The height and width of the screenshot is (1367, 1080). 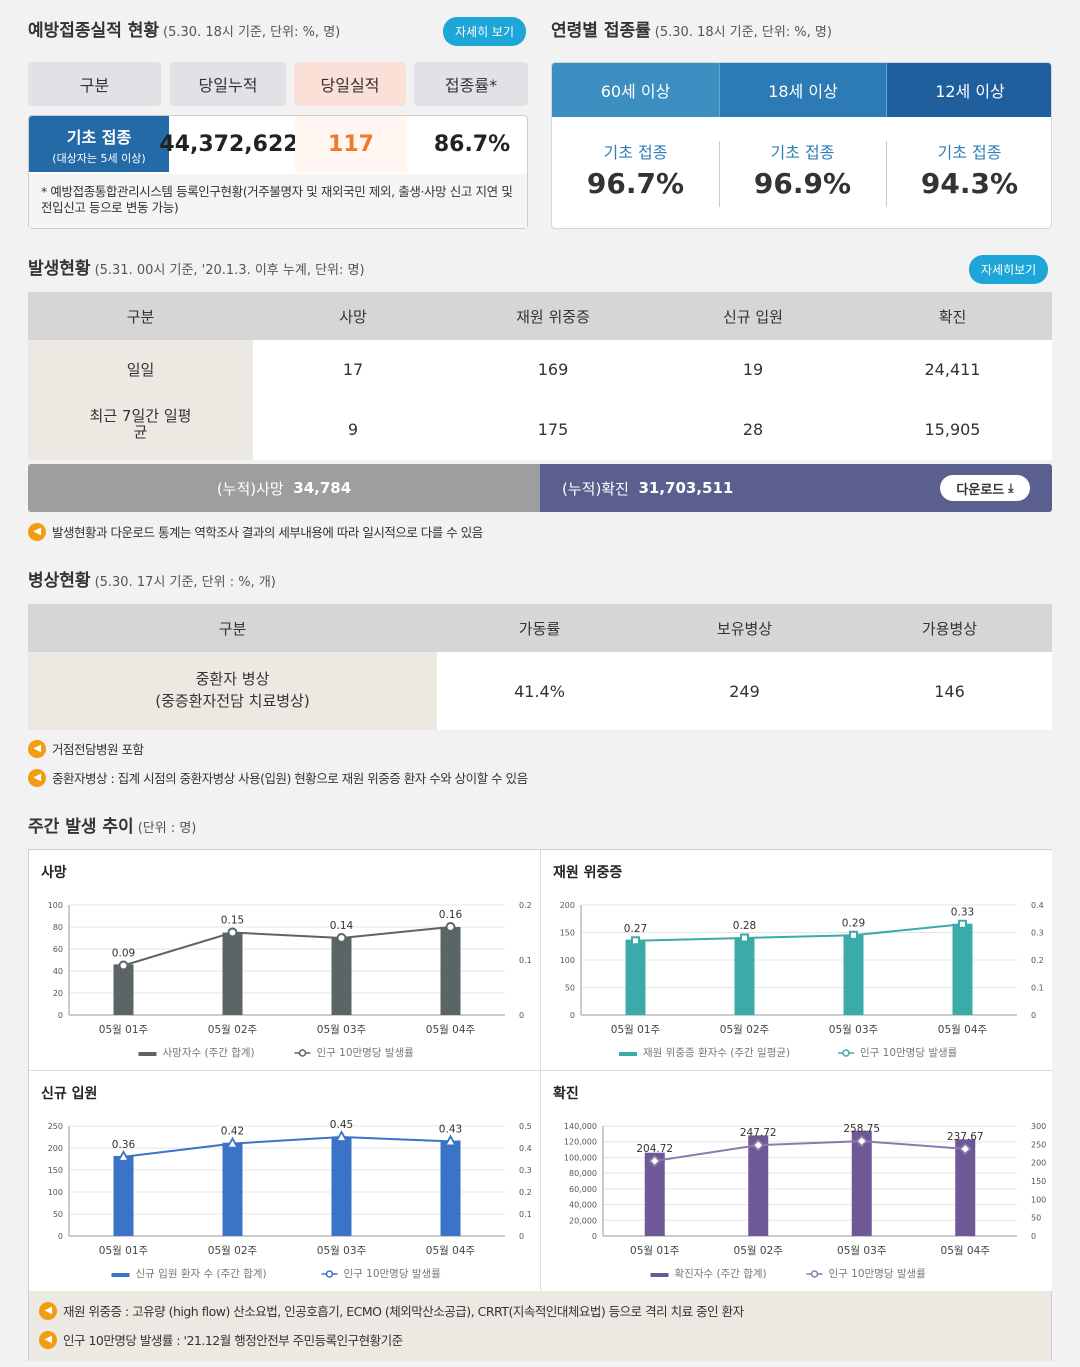 I want to click on rate-data-label: 0.14, so click(x=342, y=926).